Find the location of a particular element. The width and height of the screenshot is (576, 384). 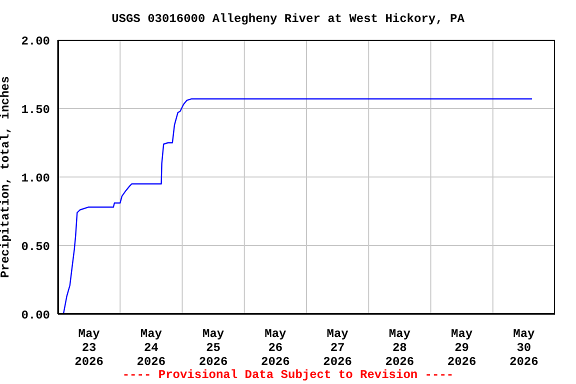

y-tick-label: 0.00 is located at coordinates (35, 315).